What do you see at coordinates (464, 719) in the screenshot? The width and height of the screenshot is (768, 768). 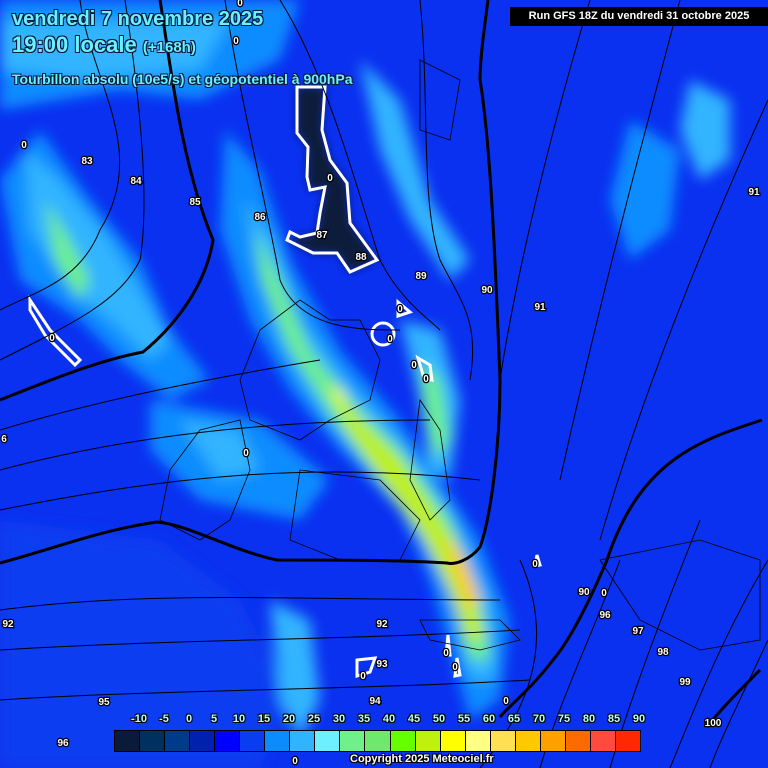 I see `legend-label: 55` at bounding box center [464, 719].